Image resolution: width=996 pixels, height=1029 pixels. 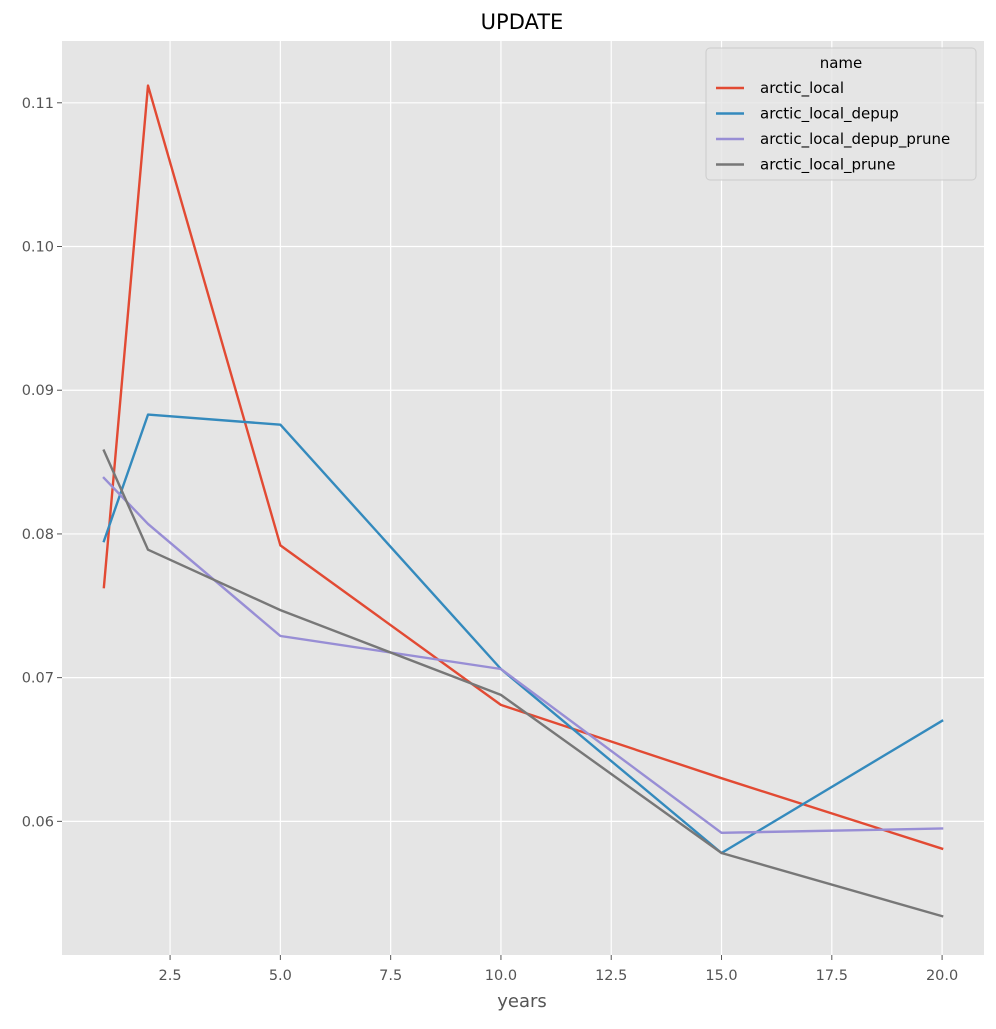 I want to click on x-tick-label: 7.5, so click(x=390, y=976).